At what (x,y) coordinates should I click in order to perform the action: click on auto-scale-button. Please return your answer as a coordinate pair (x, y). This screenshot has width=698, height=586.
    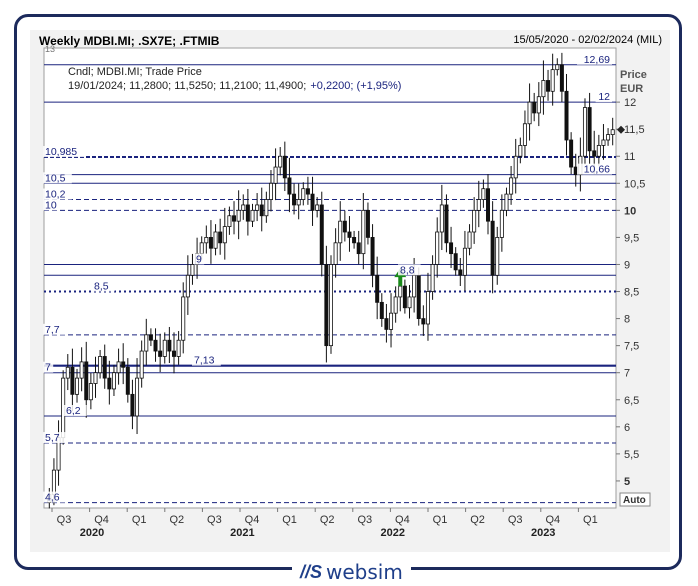
    Looking at the image, I should click on (635, 499).